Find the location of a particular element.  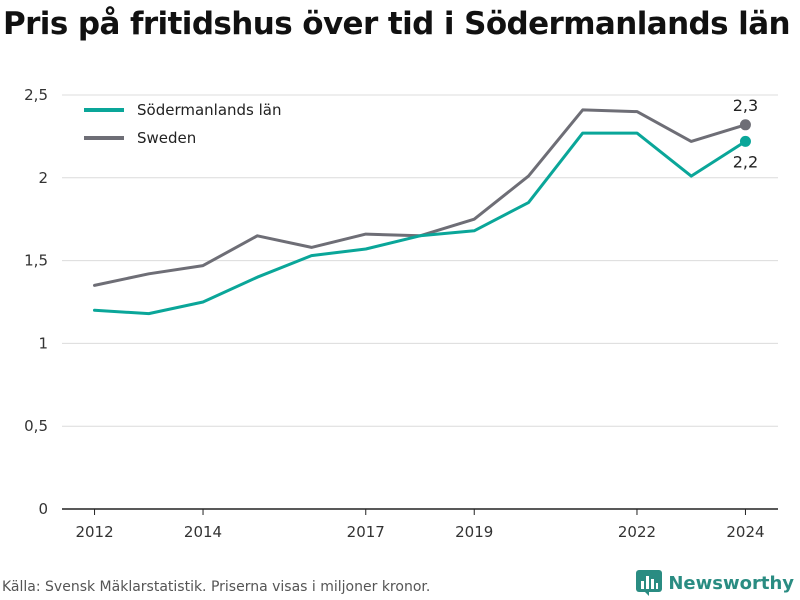

series-end-label: 2,2 is located at coordinates (745, 161).